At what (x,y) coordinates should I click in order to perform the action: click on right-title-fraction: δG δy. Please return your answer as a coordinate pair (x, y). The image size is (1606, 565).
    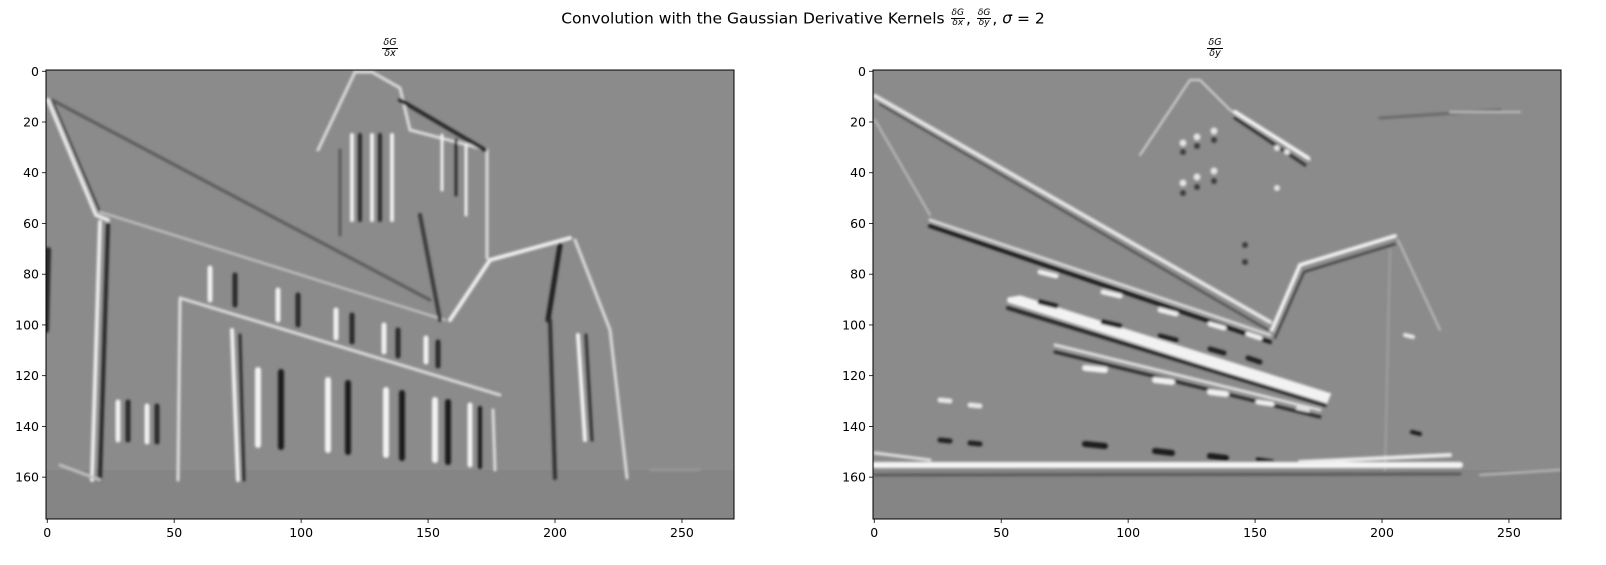
    Looking at the image, I should click on (1215, 48).